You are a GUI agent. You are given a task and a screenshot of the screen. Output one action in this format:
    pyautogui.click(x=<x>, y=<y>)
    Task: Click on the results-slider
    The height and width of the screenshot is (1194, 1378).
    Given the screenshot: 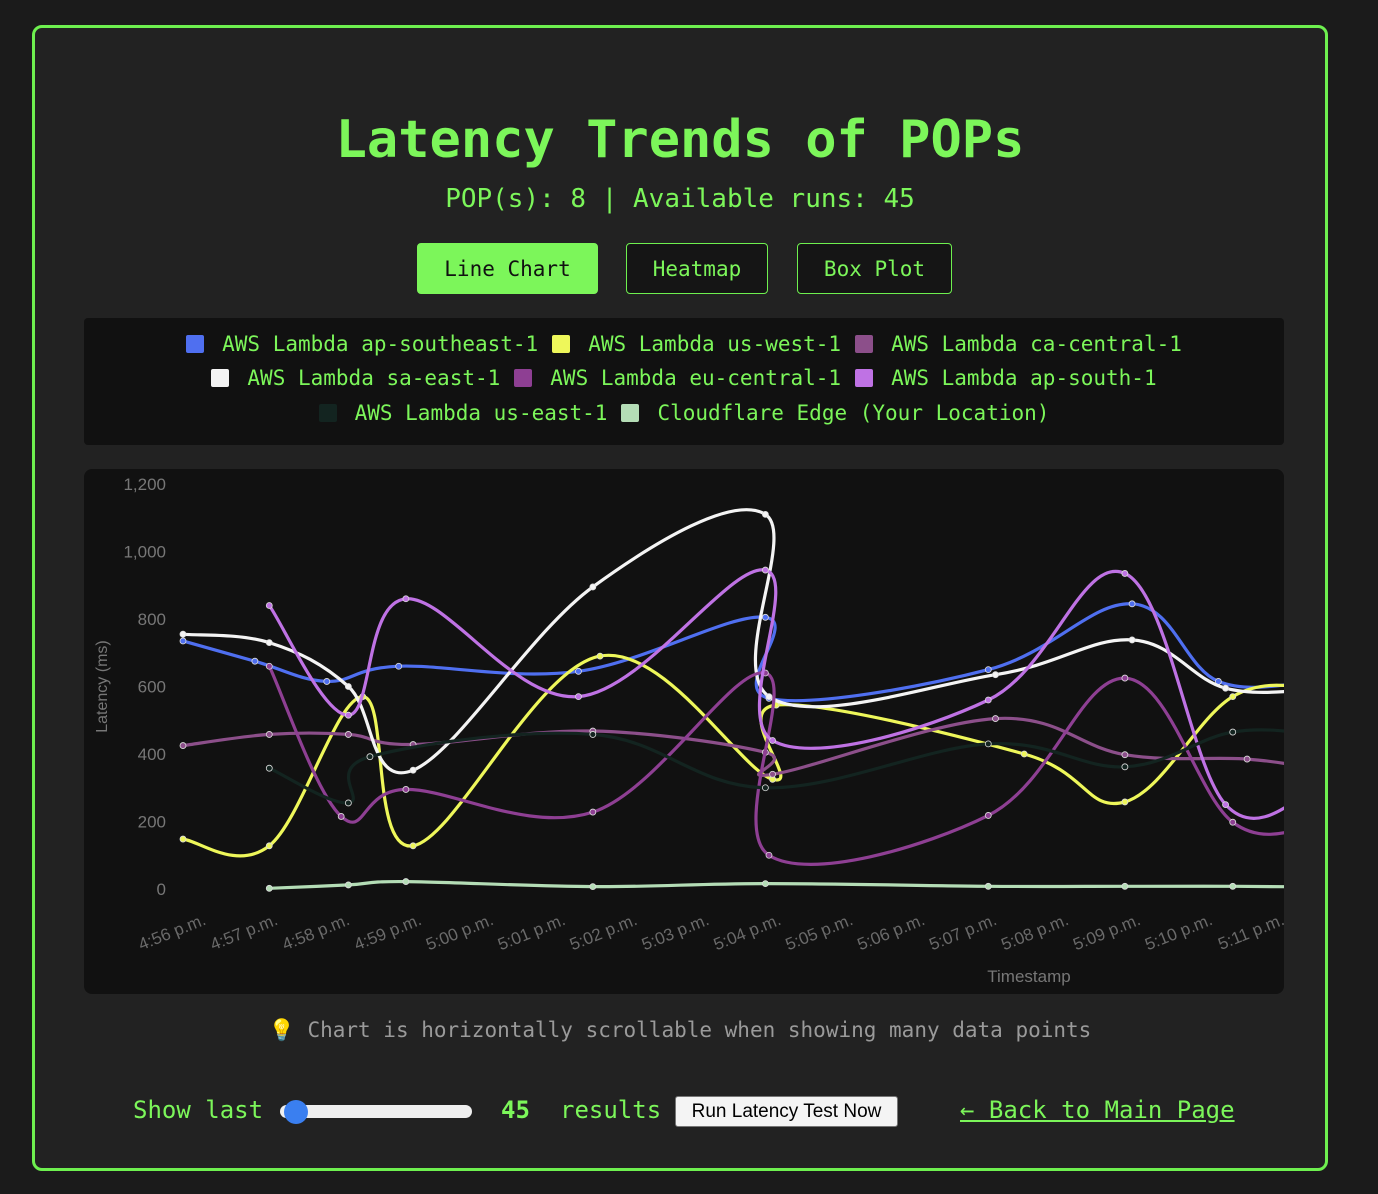 What is the action you would take?
    pyautogui.click(x=376, y=1111)
    